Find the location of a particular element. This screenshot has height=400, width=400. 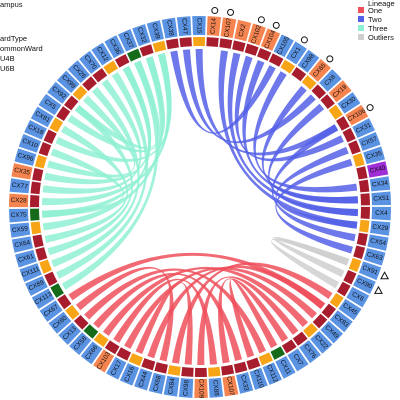

segment-label: CX107 is located at coordinates (228, 27).